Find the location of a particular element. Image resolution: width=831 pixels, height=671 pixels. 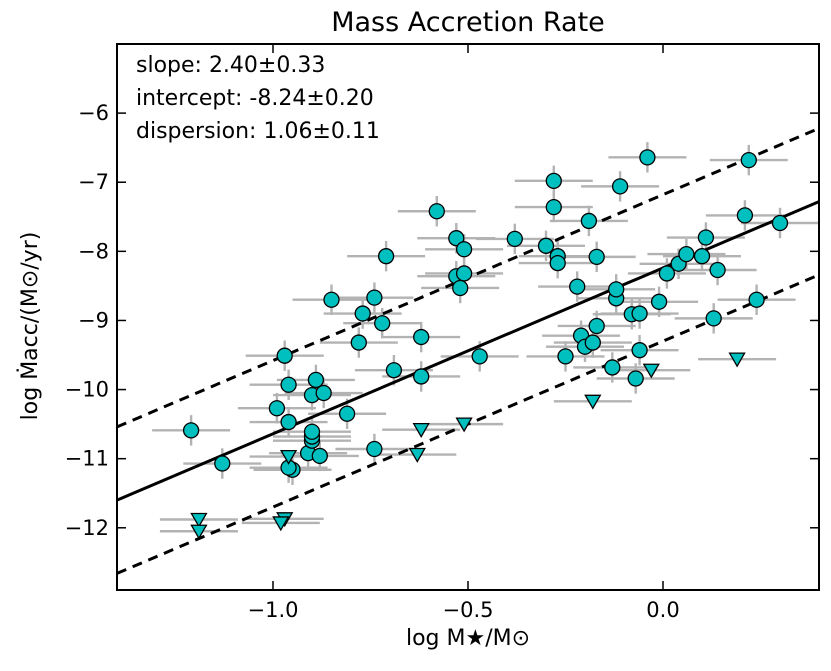

y-tick-label: −6 is located at coordinates (93, 113).